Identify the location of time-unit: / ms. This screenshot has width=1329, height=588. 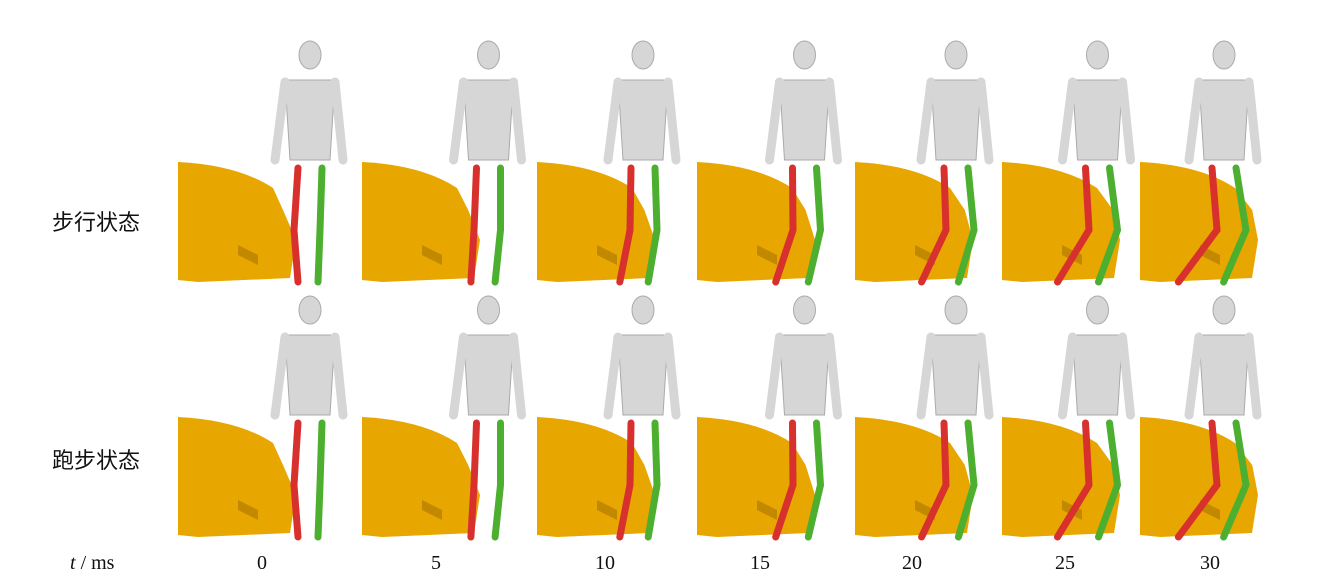
(97, 563).